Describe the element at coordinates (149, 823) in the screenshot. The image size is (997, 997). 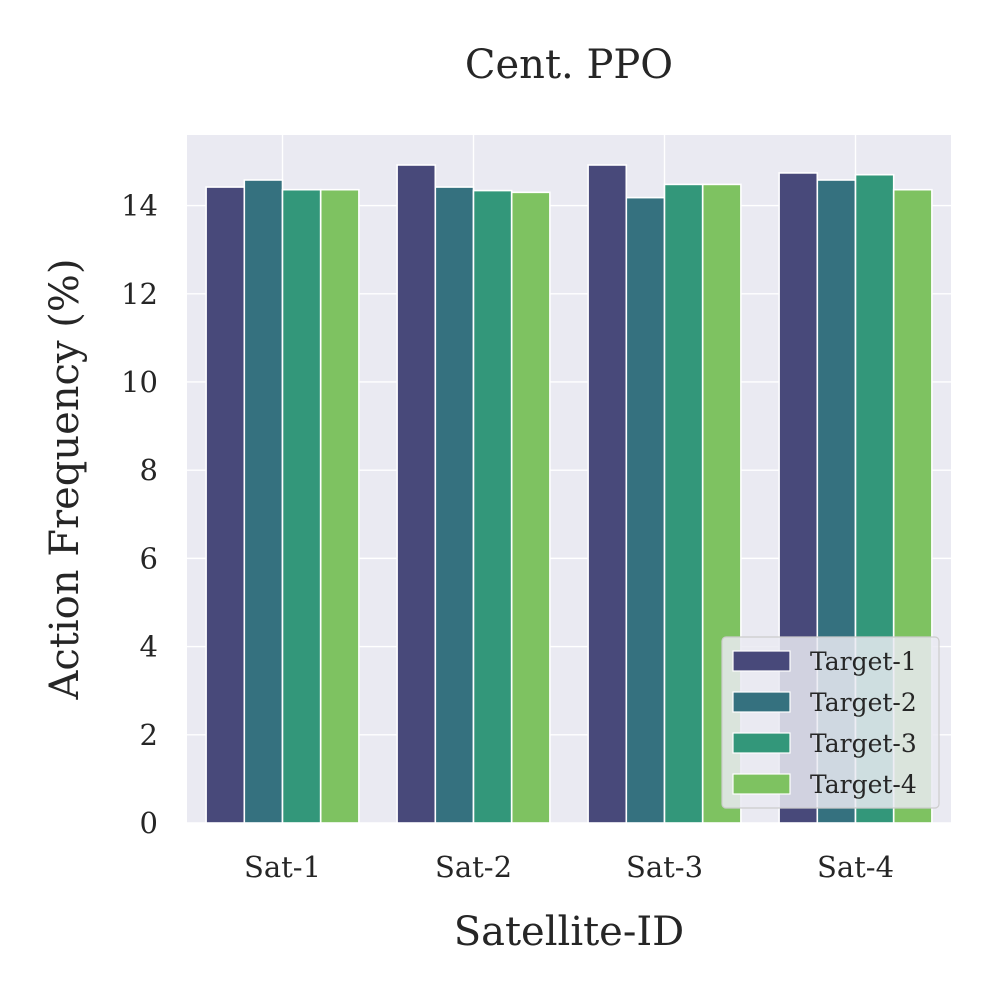
I see `y-tick-label: 0` at that location.